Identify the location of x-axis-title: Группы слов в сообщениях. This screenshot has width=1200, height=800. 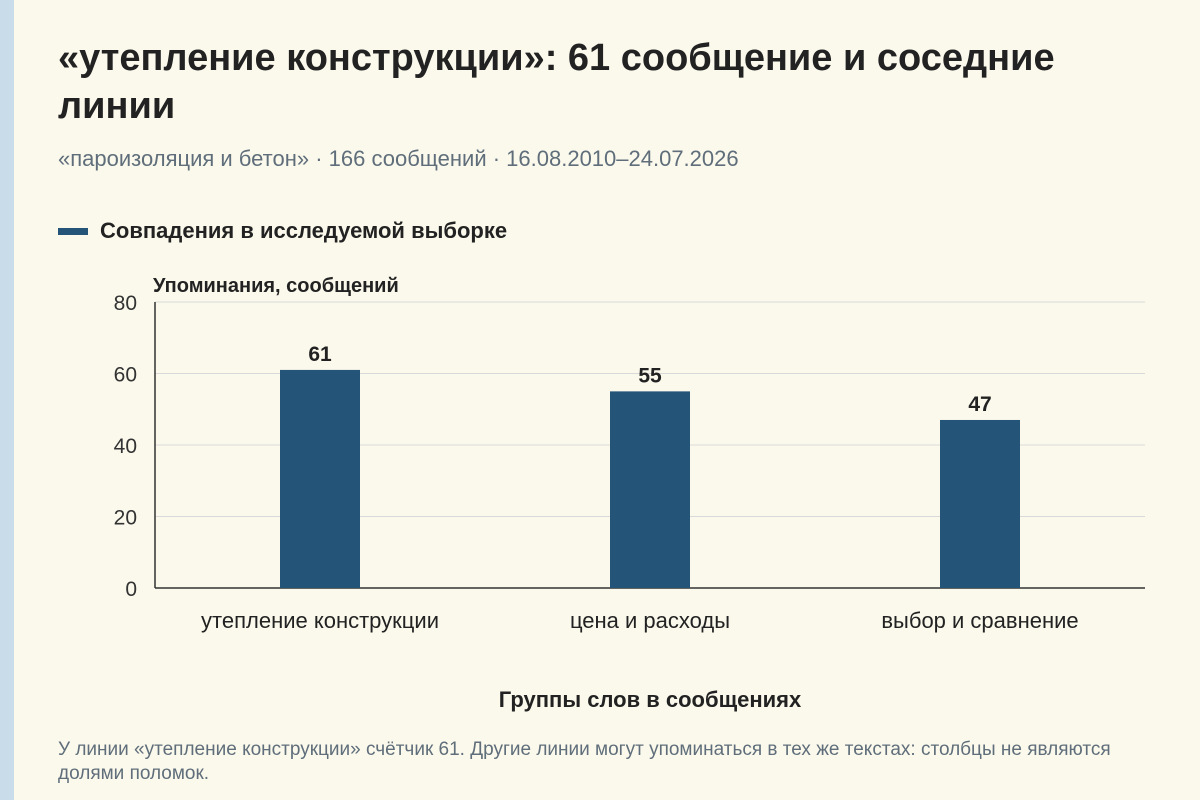
(650, 699).